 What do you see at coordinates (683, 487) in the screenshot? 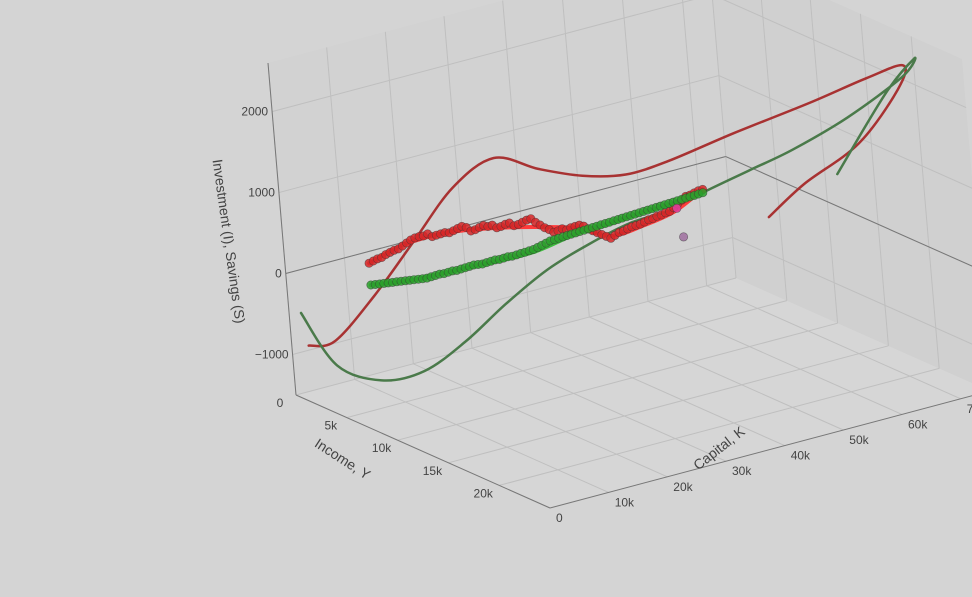
I see `y-tick-label: 20k` at bounding box center [683, 487].